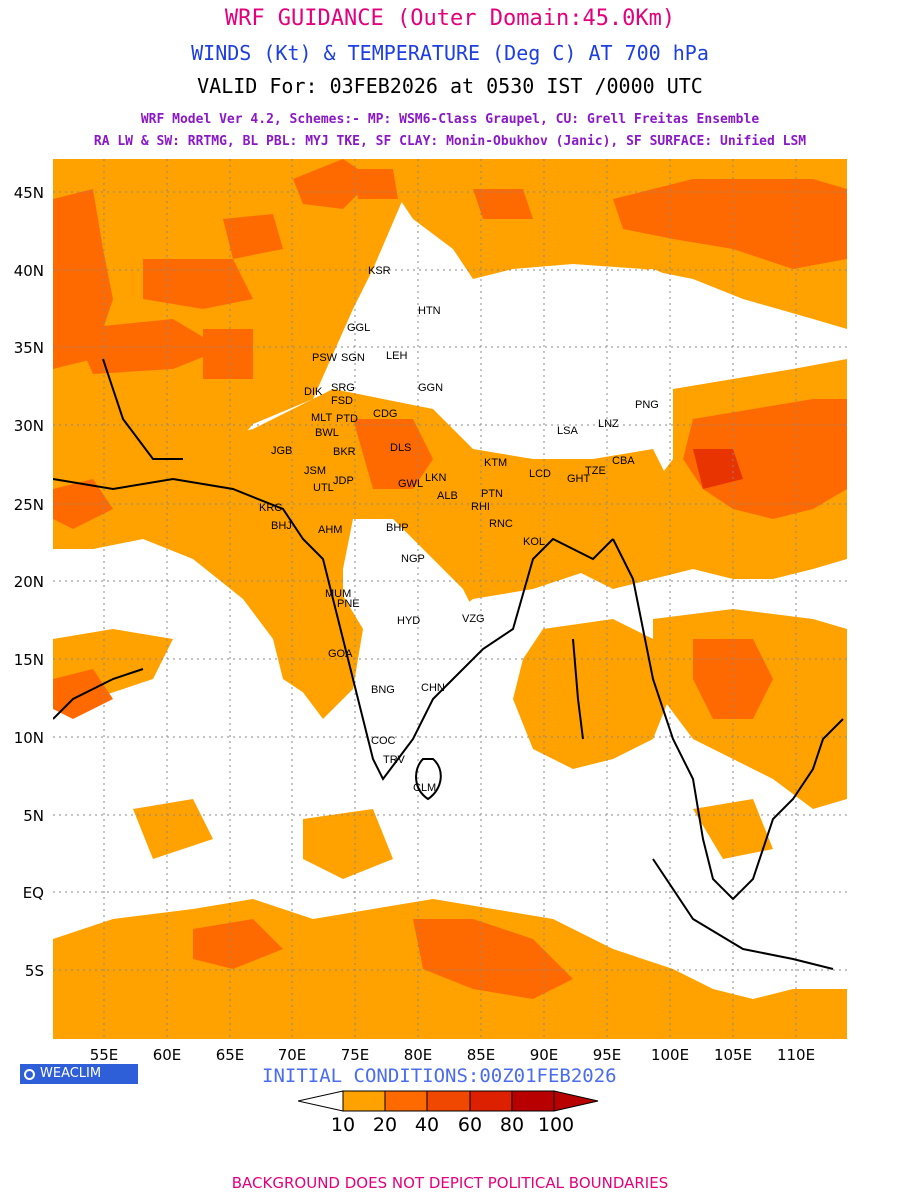  Describe the element at coordinates (379, 271) in the screenshot. I see `station-label: KSR` at that location.